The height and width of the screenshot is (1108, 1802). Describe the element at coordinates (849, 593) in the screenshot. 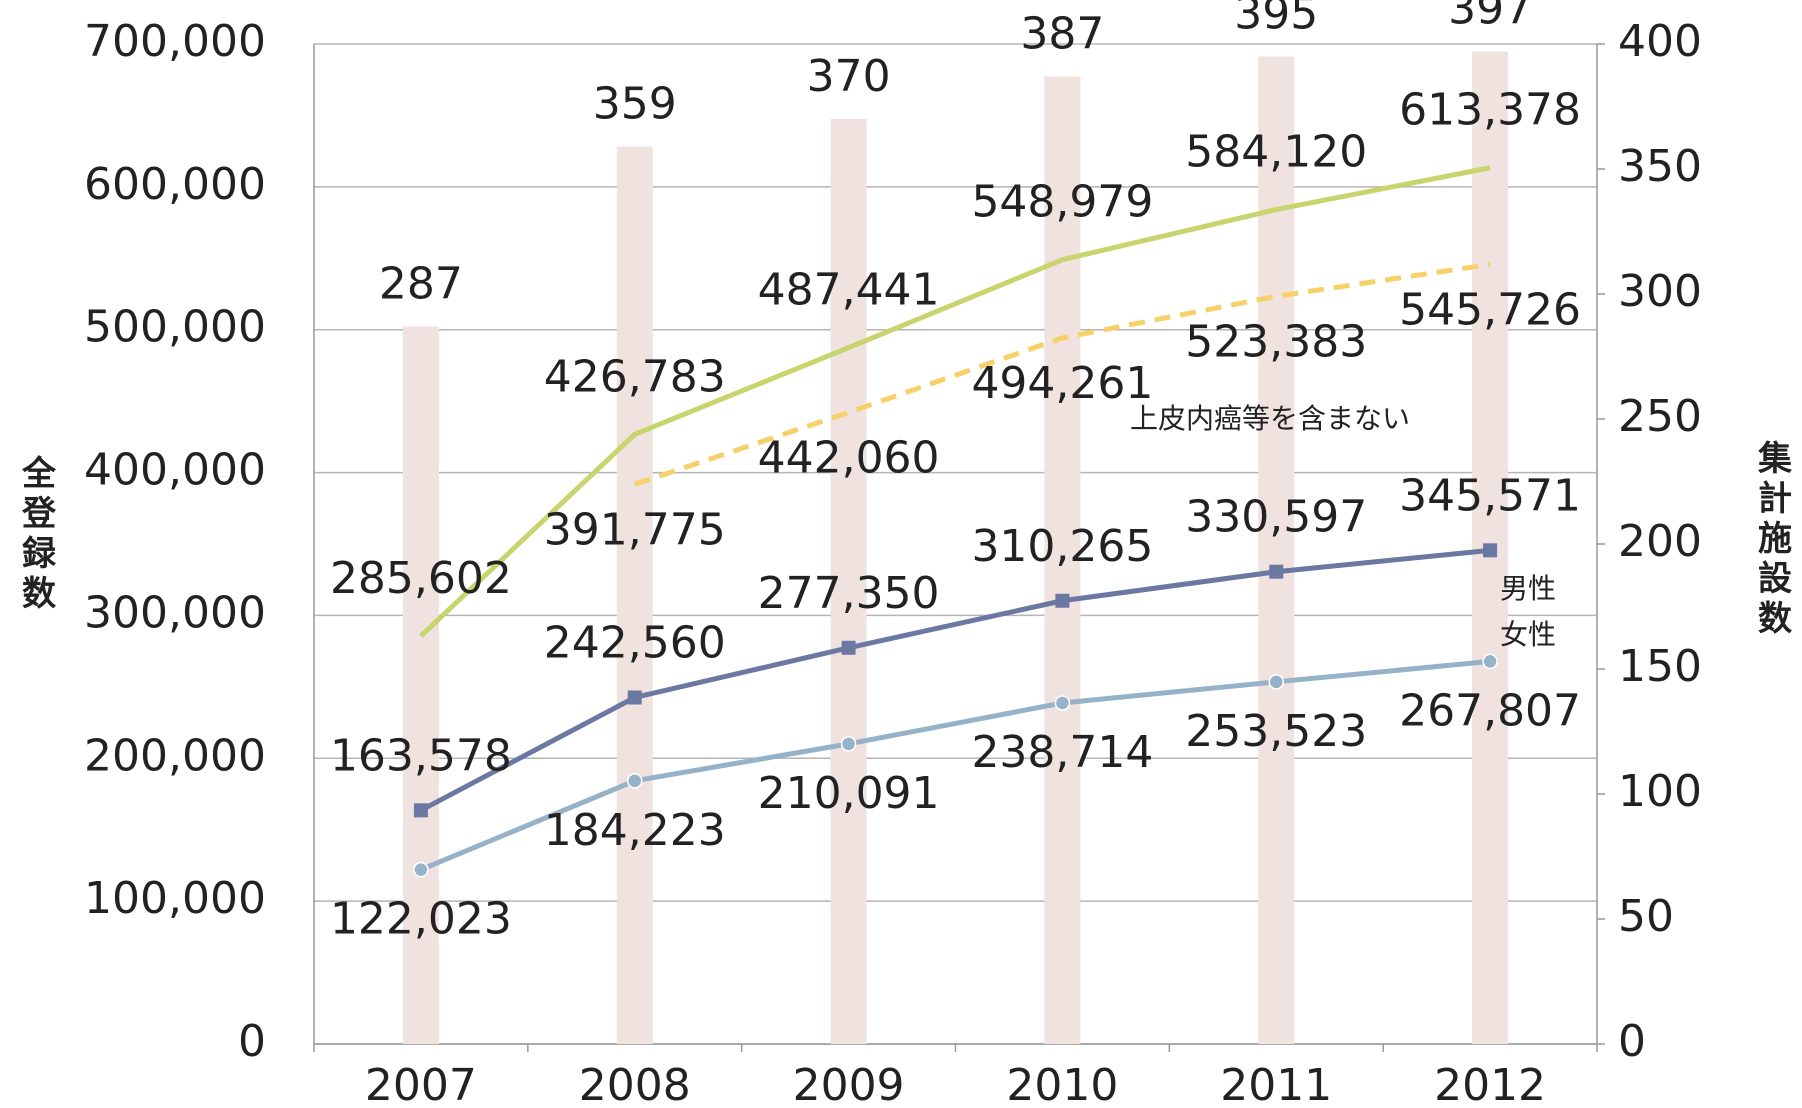

I see `data-label: 277,350` at that location.